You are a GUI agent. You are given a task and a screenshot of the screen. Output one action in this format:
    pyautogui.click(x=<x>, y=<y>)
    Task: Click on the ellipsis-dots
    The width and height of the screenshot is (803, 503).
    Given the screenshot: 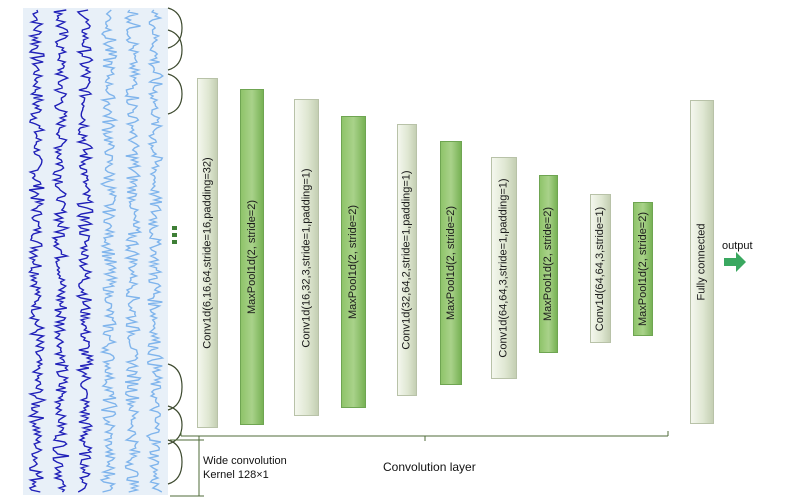 What is the action you would take?
    pyautogui.click(x=176, y=236)
    